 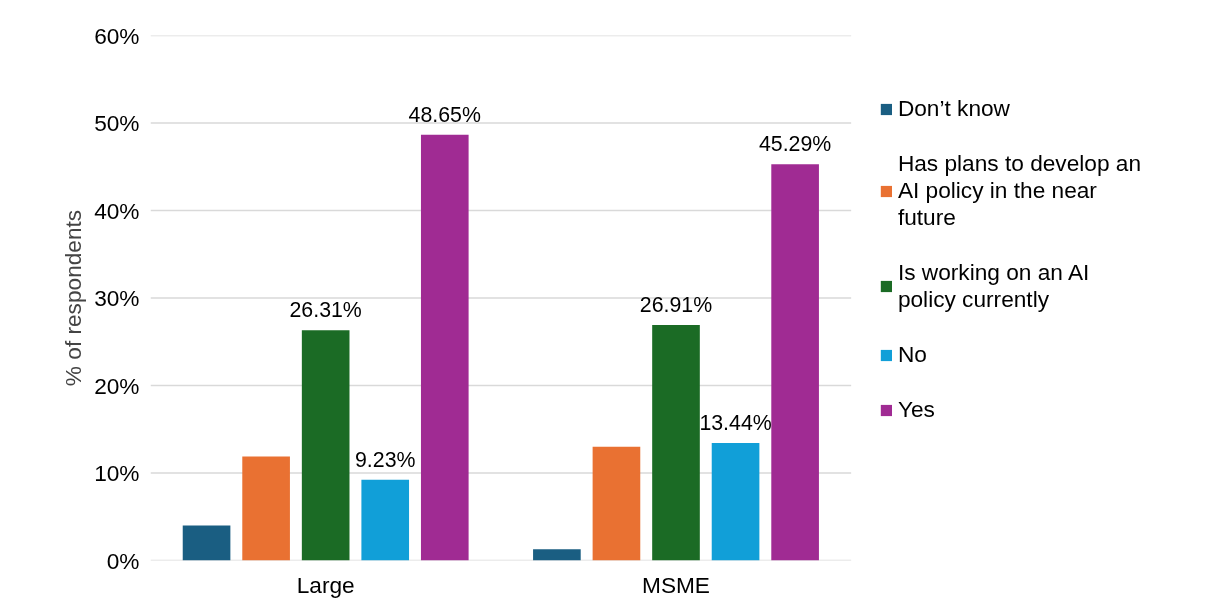 I want to click on legend-label: Don’t know, so click(x=953, y=108).